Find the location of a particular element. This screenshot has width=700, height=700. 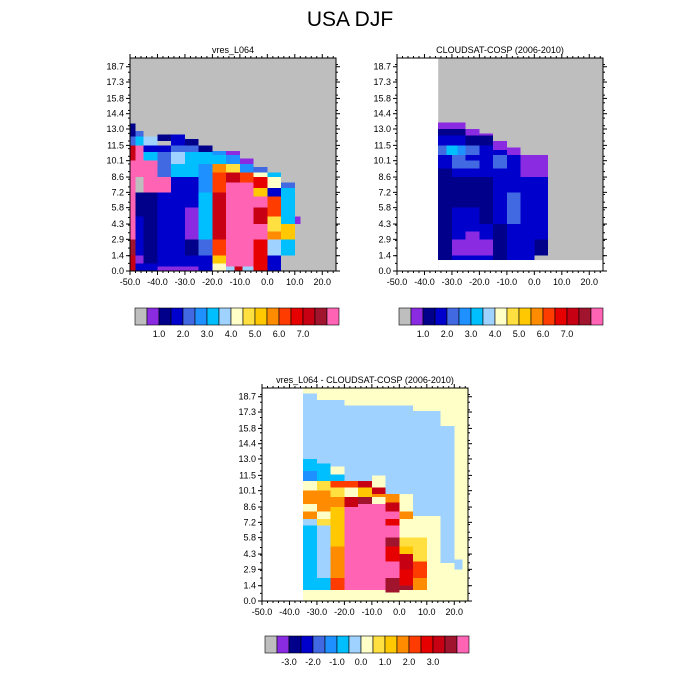

y-tick-label: 1.4 is located at coordinates (249, 586).